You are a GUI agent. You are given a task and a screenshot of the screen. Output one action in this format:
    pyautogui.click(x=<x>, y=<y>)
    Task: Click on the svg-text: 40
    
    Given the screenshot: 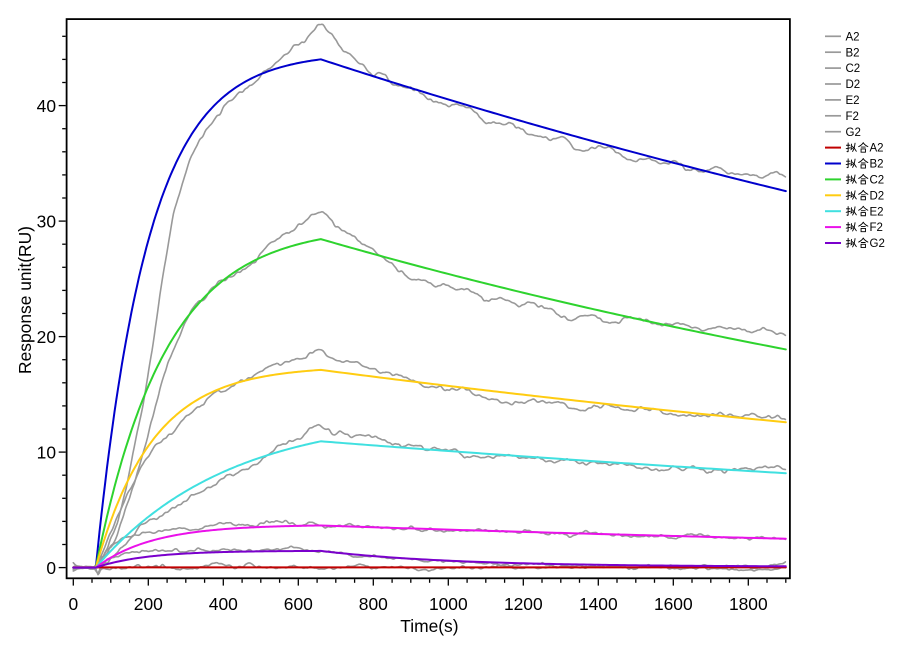 What is the action you would take?
    pyautogui.click(x=46, y=106)
    